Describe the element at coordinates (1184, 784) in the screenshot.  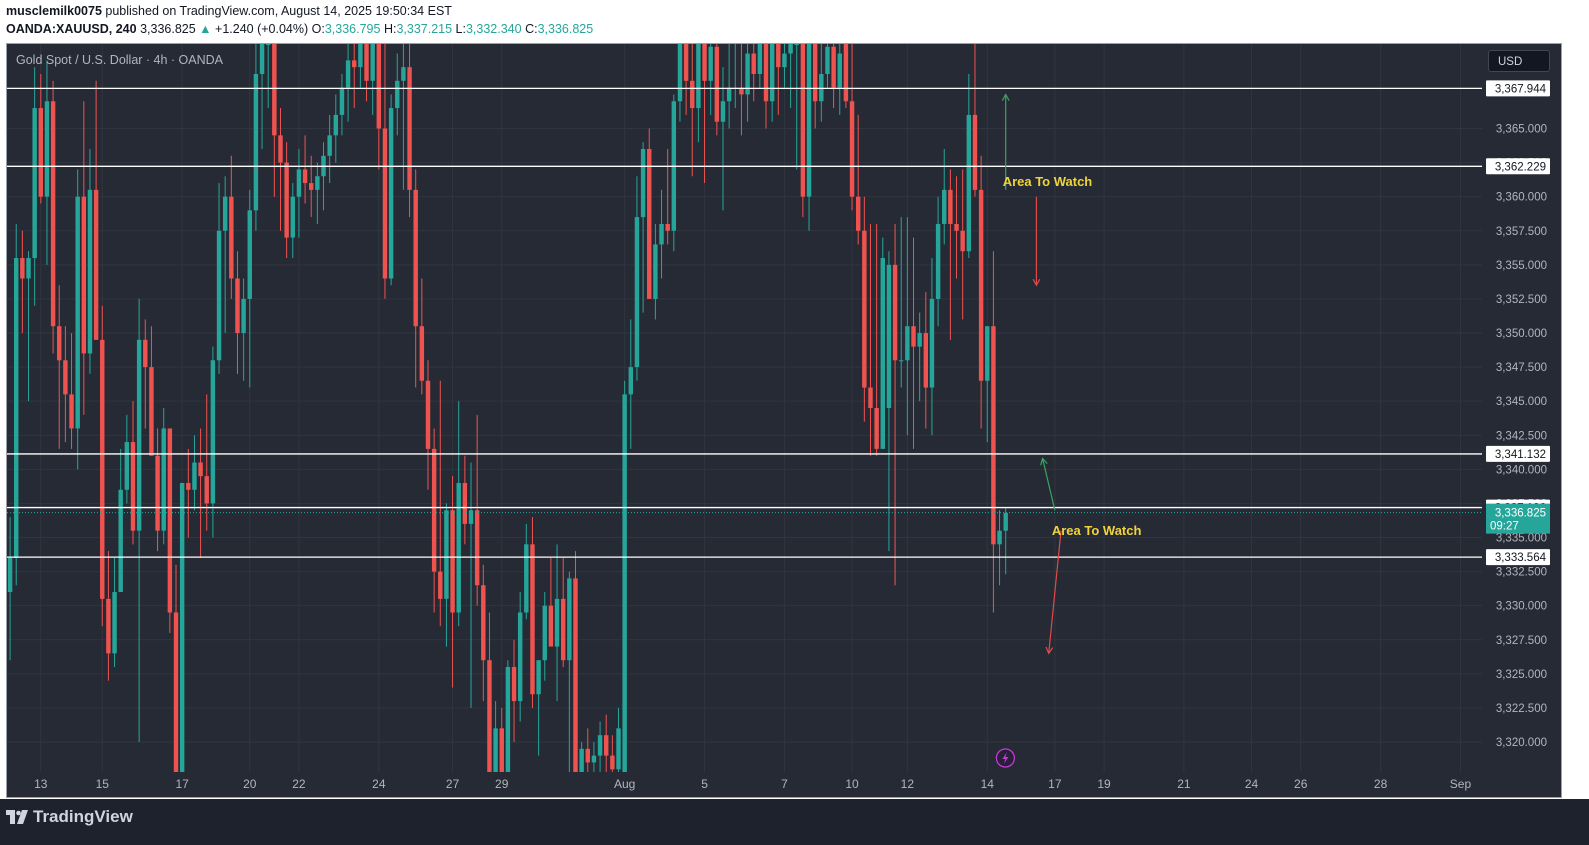
I see `time-axis-tick-label: 21` at that location.